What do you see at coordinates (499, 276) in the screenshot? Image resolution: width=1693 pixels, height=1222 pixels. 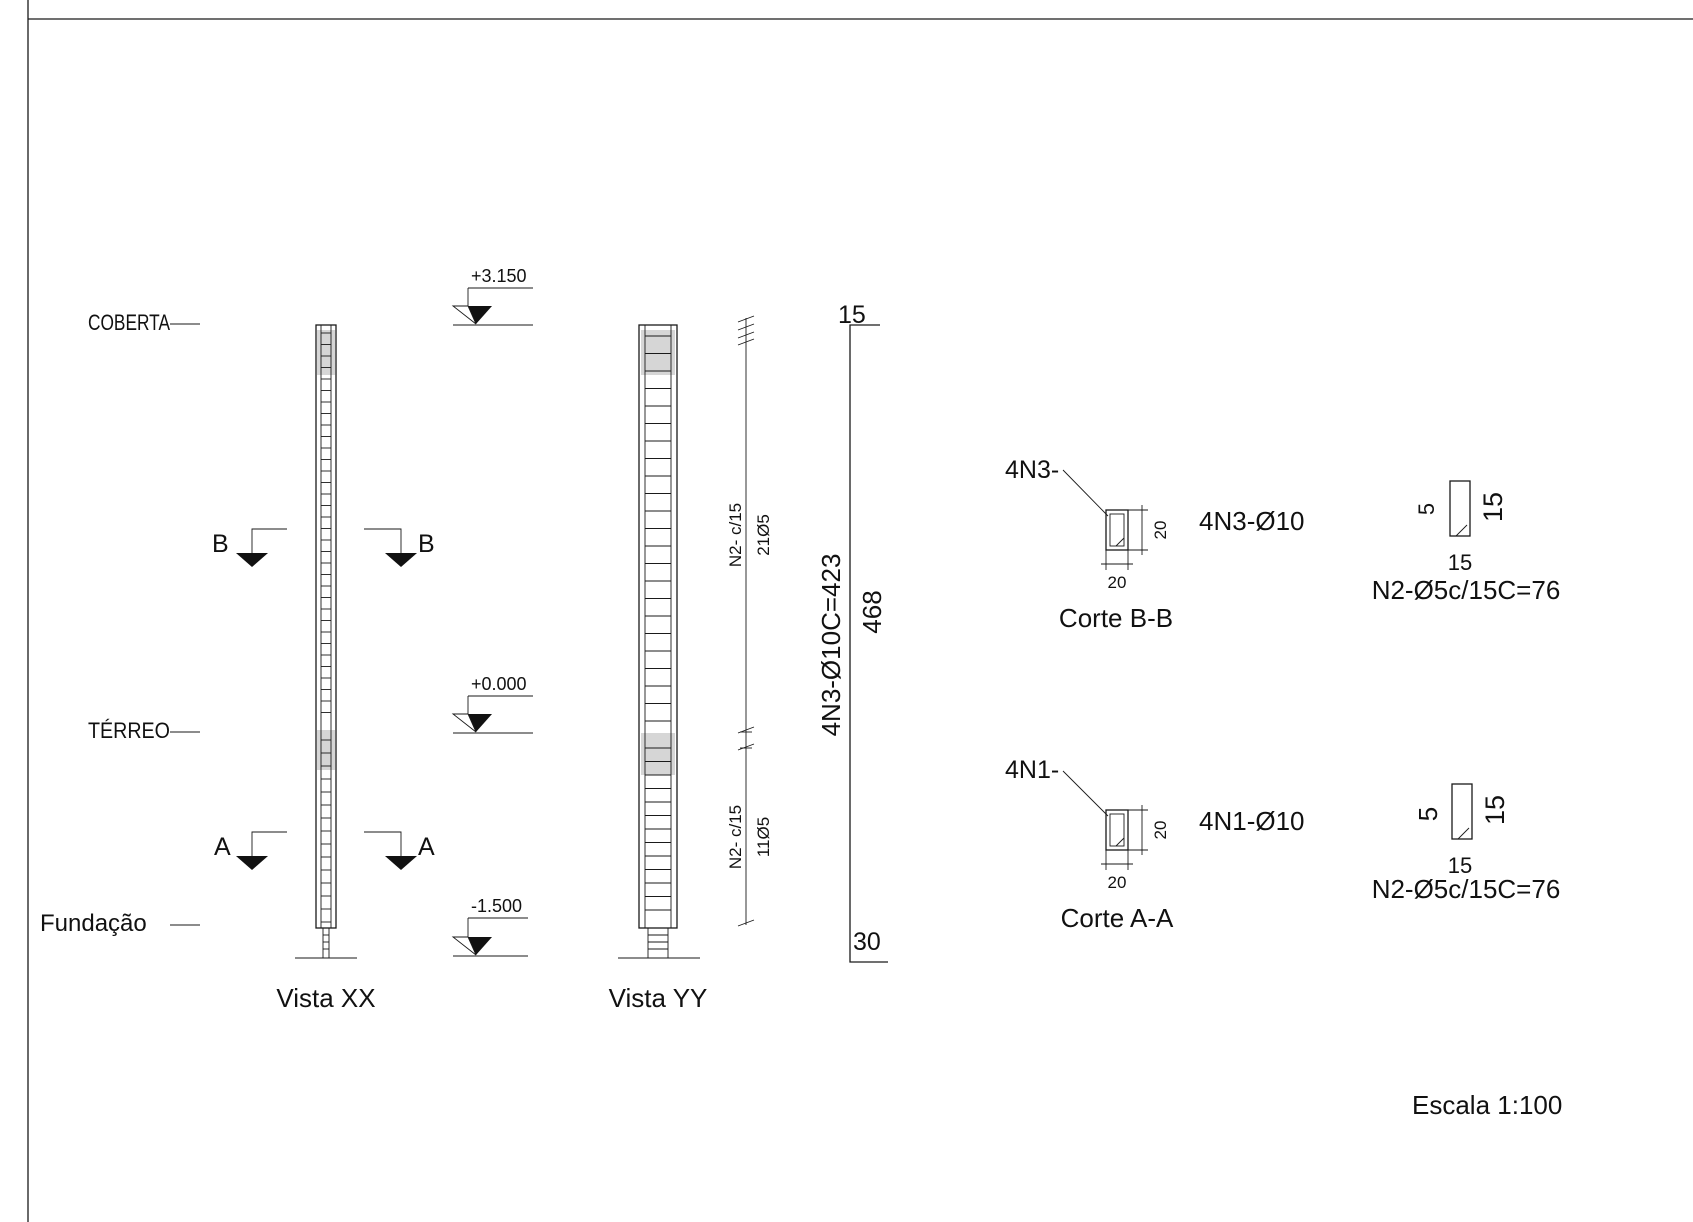 I see `svg-text: +3.150` at bounding box center [499, 276].